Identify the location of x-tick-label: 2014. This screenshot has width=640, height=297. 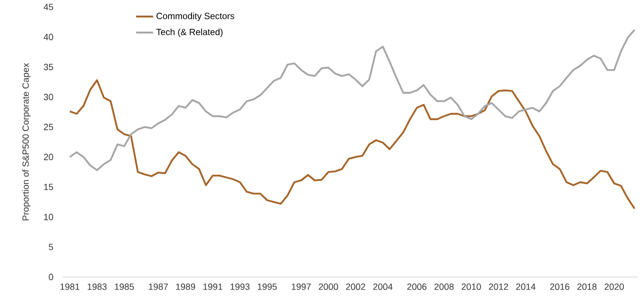
(526, 287).